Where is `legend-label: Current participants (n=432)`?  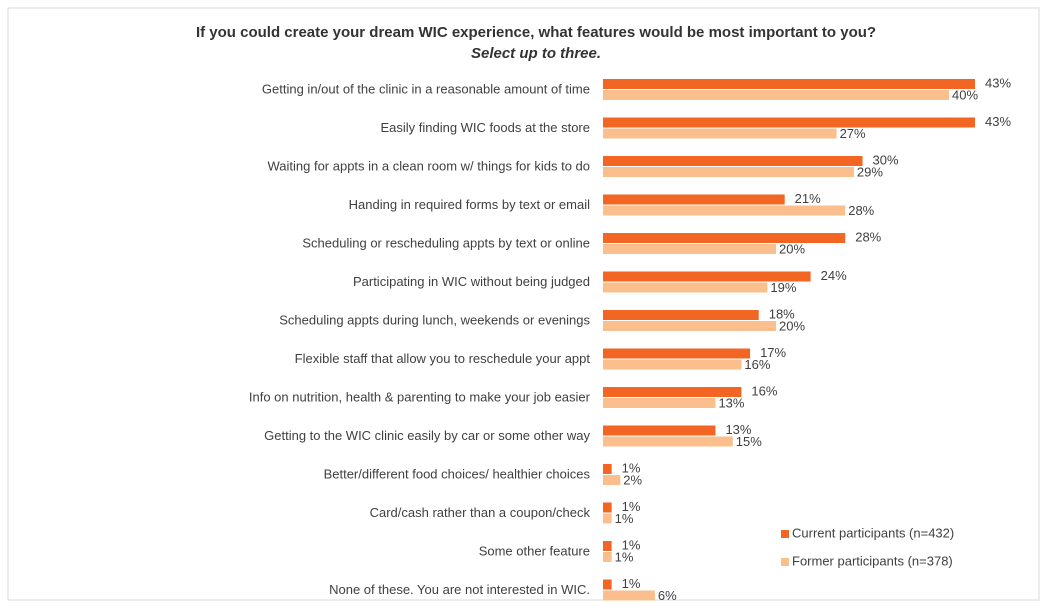 legend-label: Current participants (n=432) is located at coordinates (873, 532).